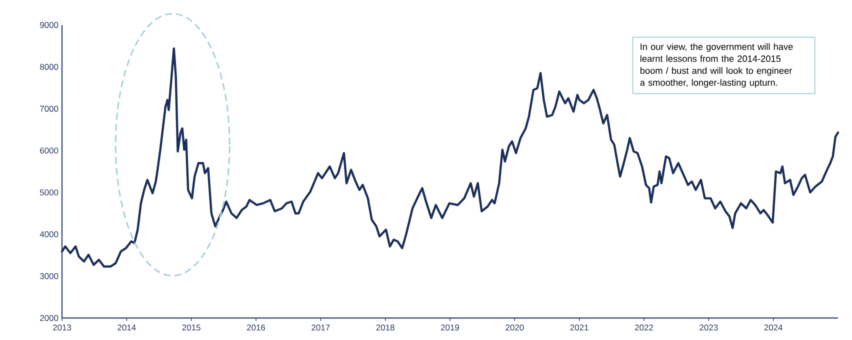  What do you see at coordinates (644, 327) in the screenshot?
I see `x-tick-label: 2022` at bounding box center [644, 327].